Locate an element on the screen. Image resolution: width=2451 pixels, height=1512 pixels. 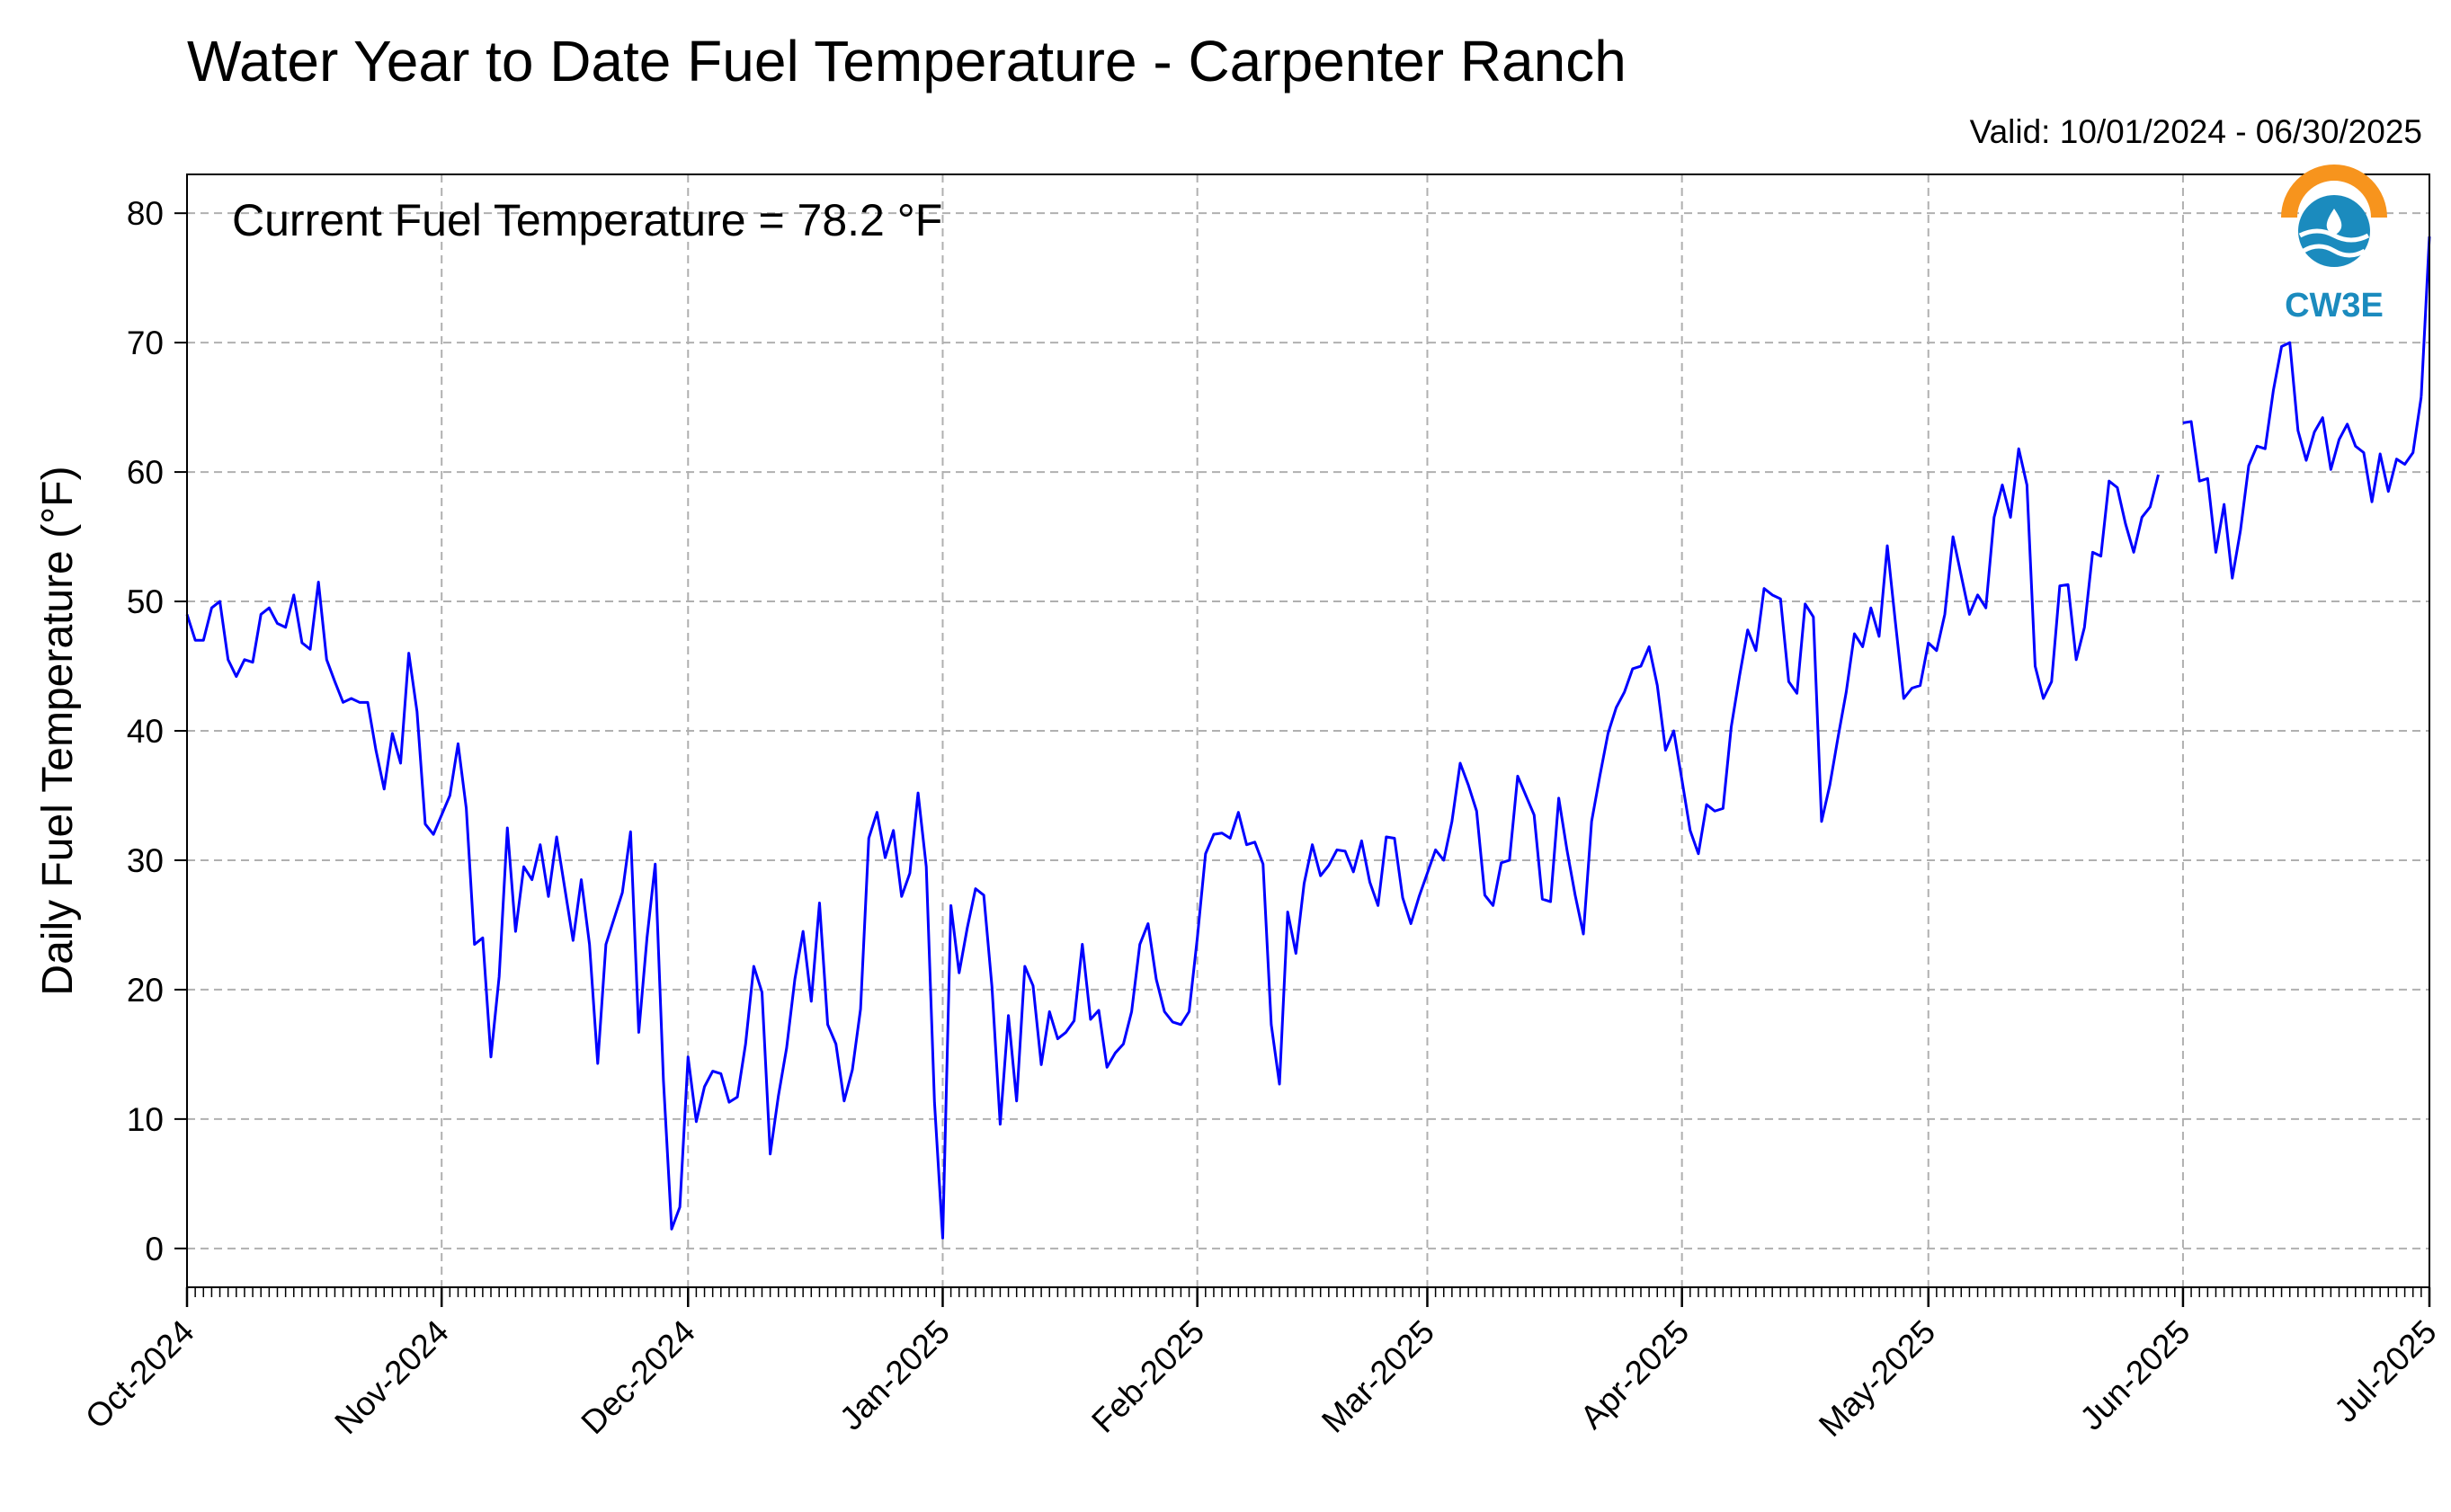
cw3e-logo-icon: CW3E is located at coordinates (2334, 245).